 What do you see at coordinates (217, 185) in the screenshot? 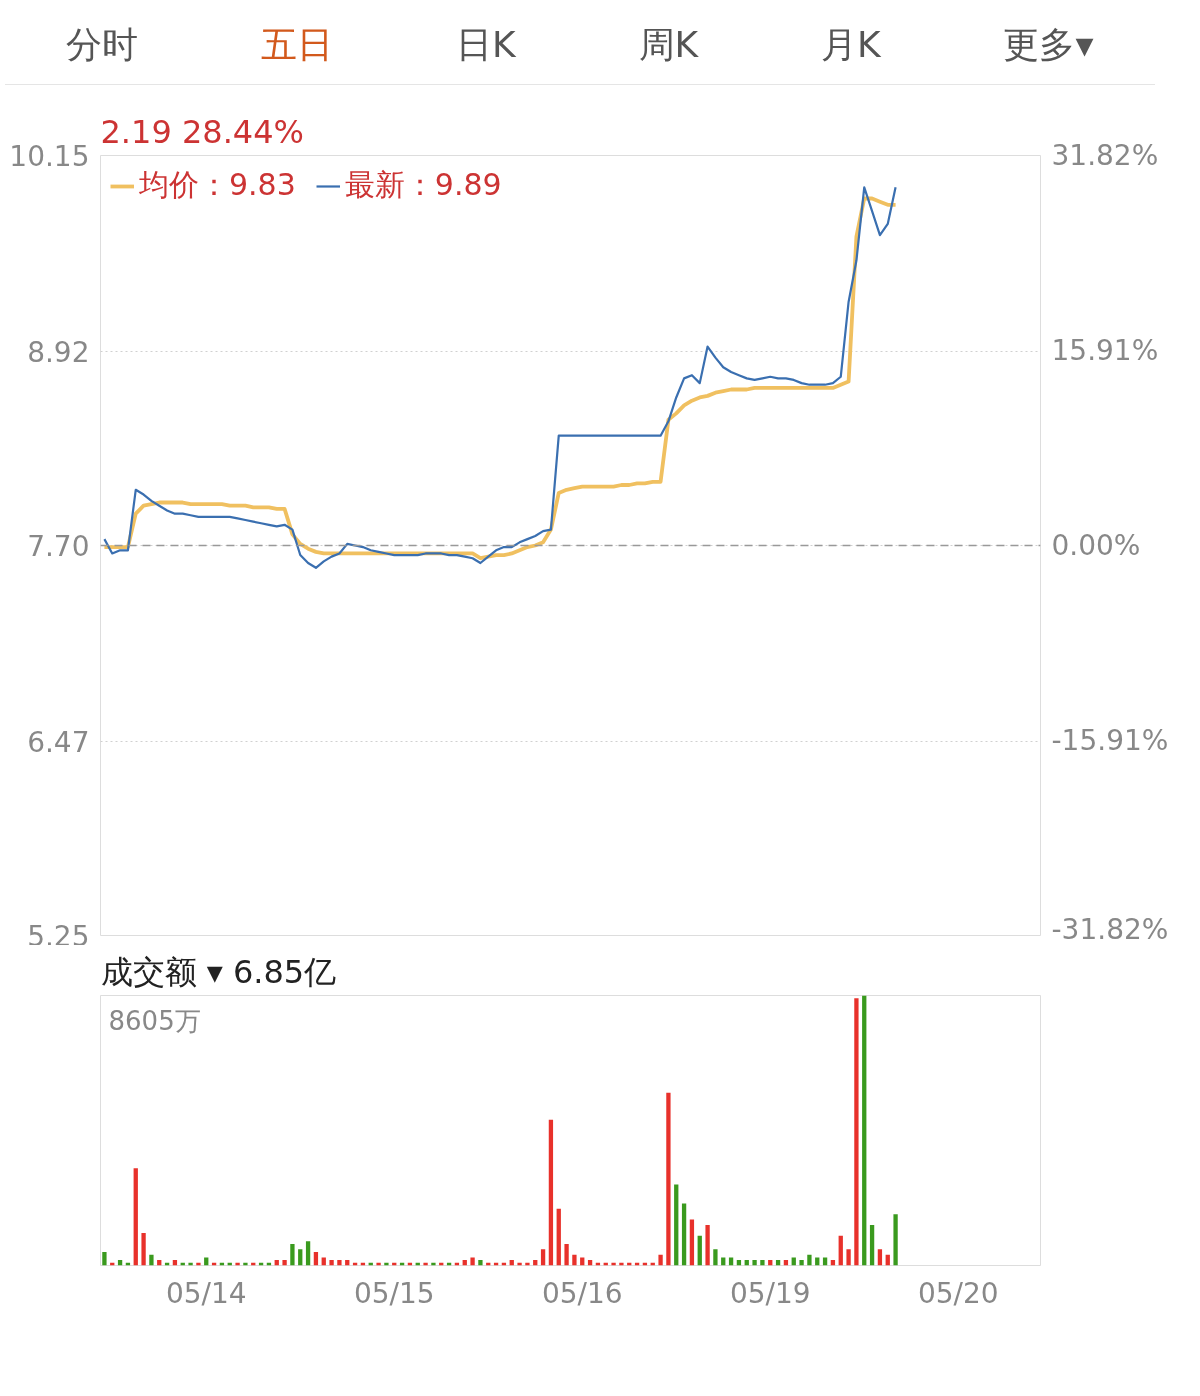
I see `legend-label: 均价：9.83` at bounding box center [217, 185].